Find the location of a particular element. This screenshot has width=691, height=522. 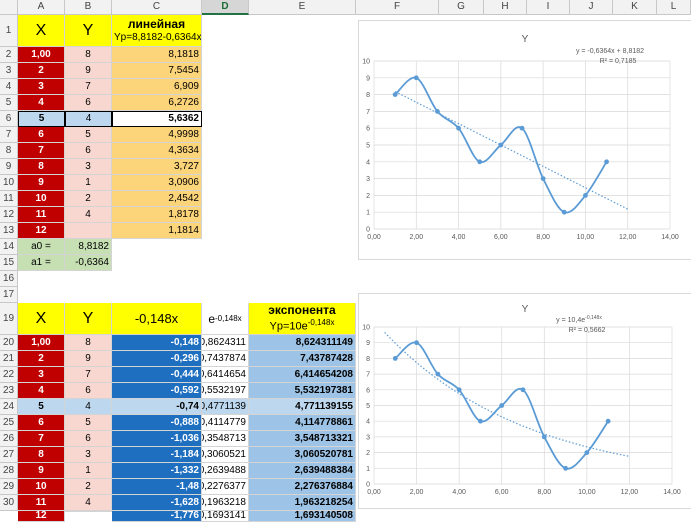

bottom-e-cell: 0,6414654 is located at coordinates (225, 375).